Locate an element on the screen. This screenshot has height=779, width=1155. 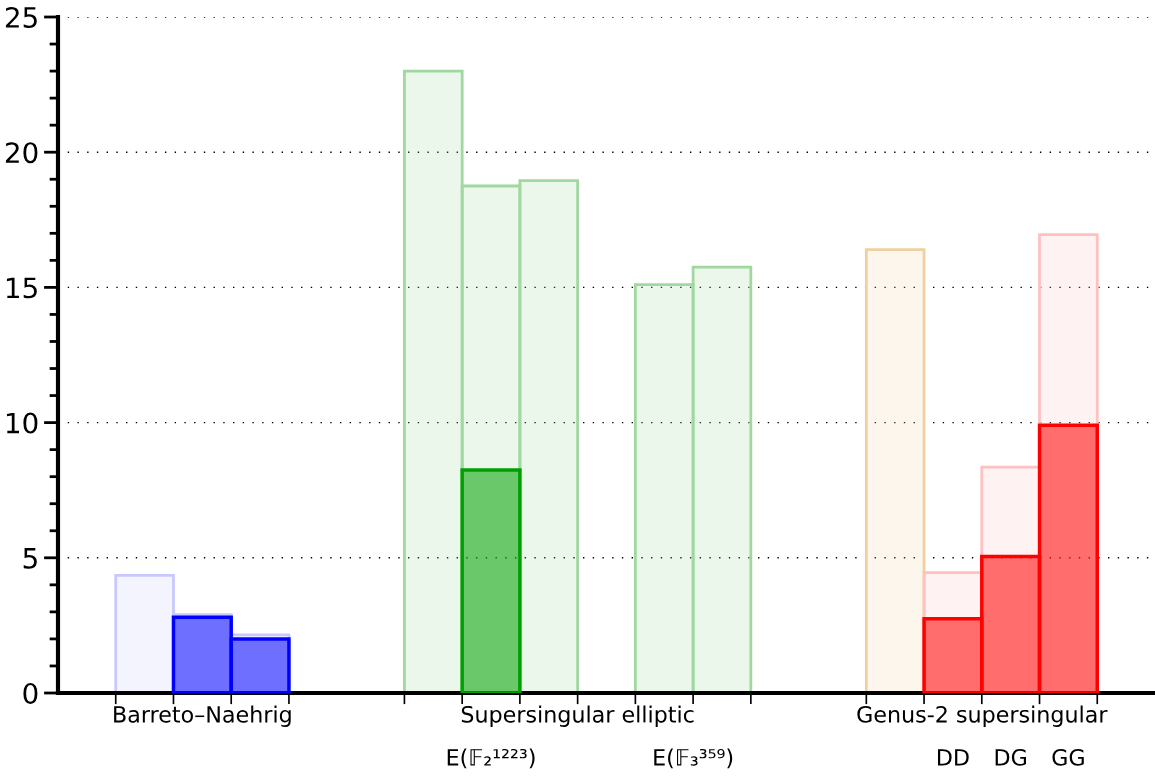
y-tick-label: 0 is located at coordinates (30, 693).